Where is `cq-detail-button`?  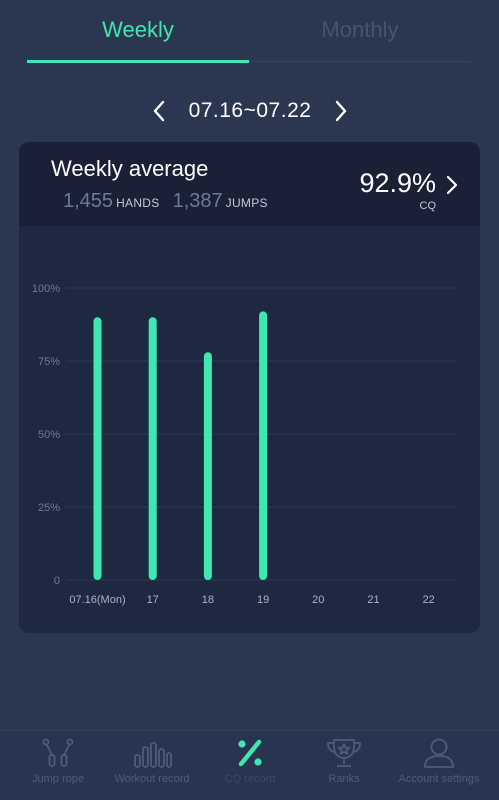
cq-detail-button is located at coordinates (452, 185).